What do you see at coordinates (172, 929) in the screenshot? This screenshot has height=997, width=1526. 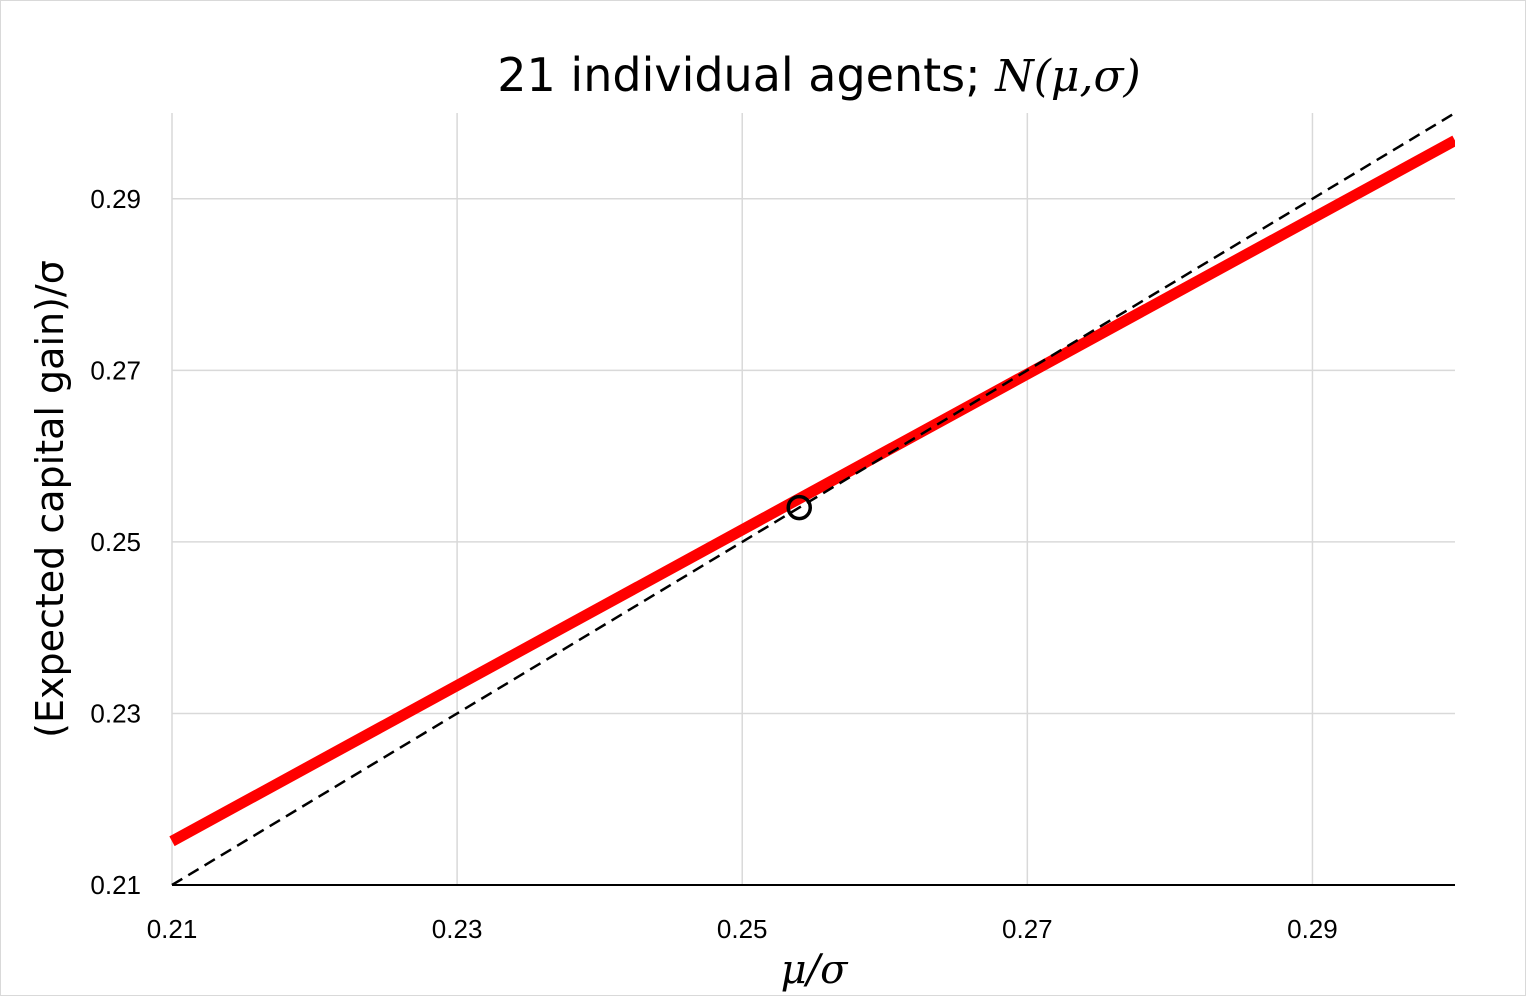 I see `x-tick-label: 0.21` at bounding box center [172, 929].